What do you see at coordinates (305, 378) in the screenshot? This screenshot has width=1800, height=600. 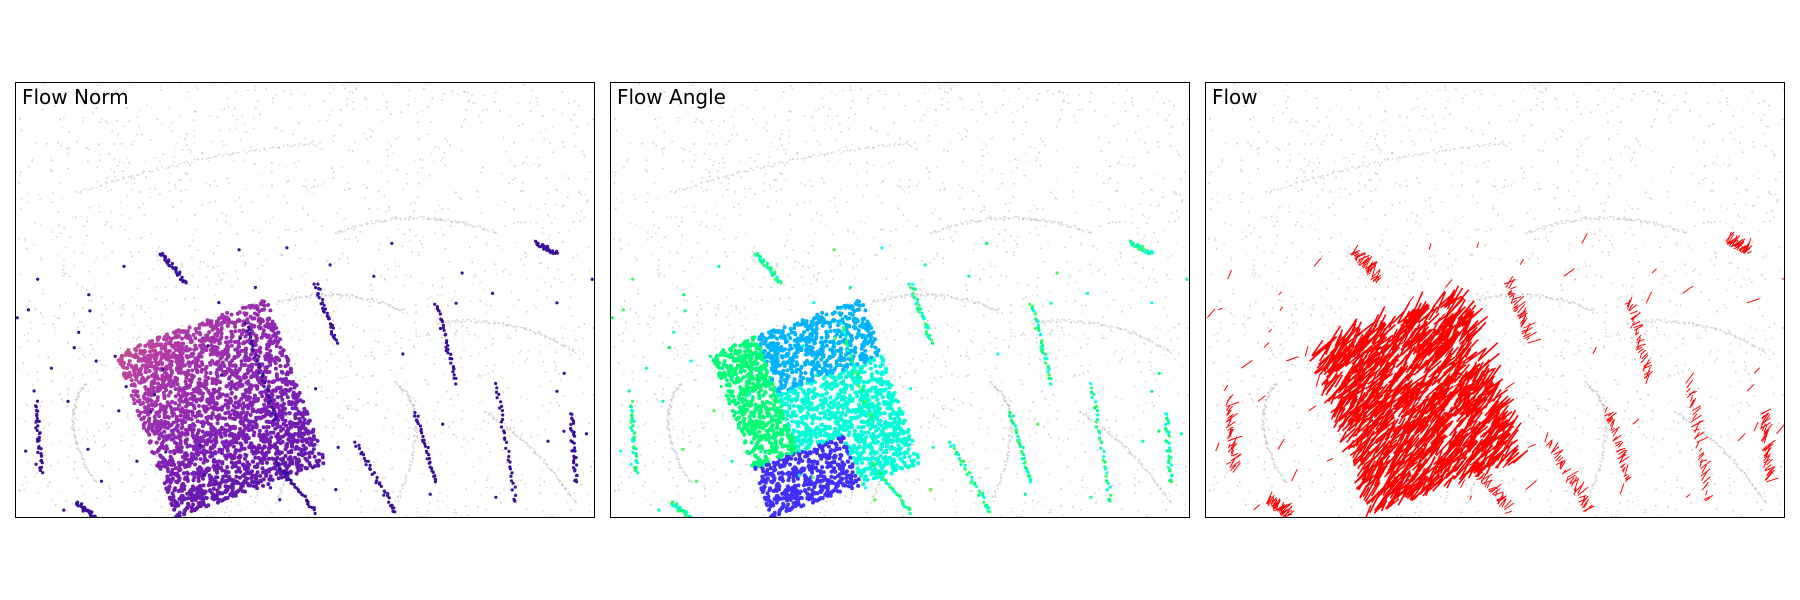 I see `flow-norm-points` at bounding box center [305, 378].